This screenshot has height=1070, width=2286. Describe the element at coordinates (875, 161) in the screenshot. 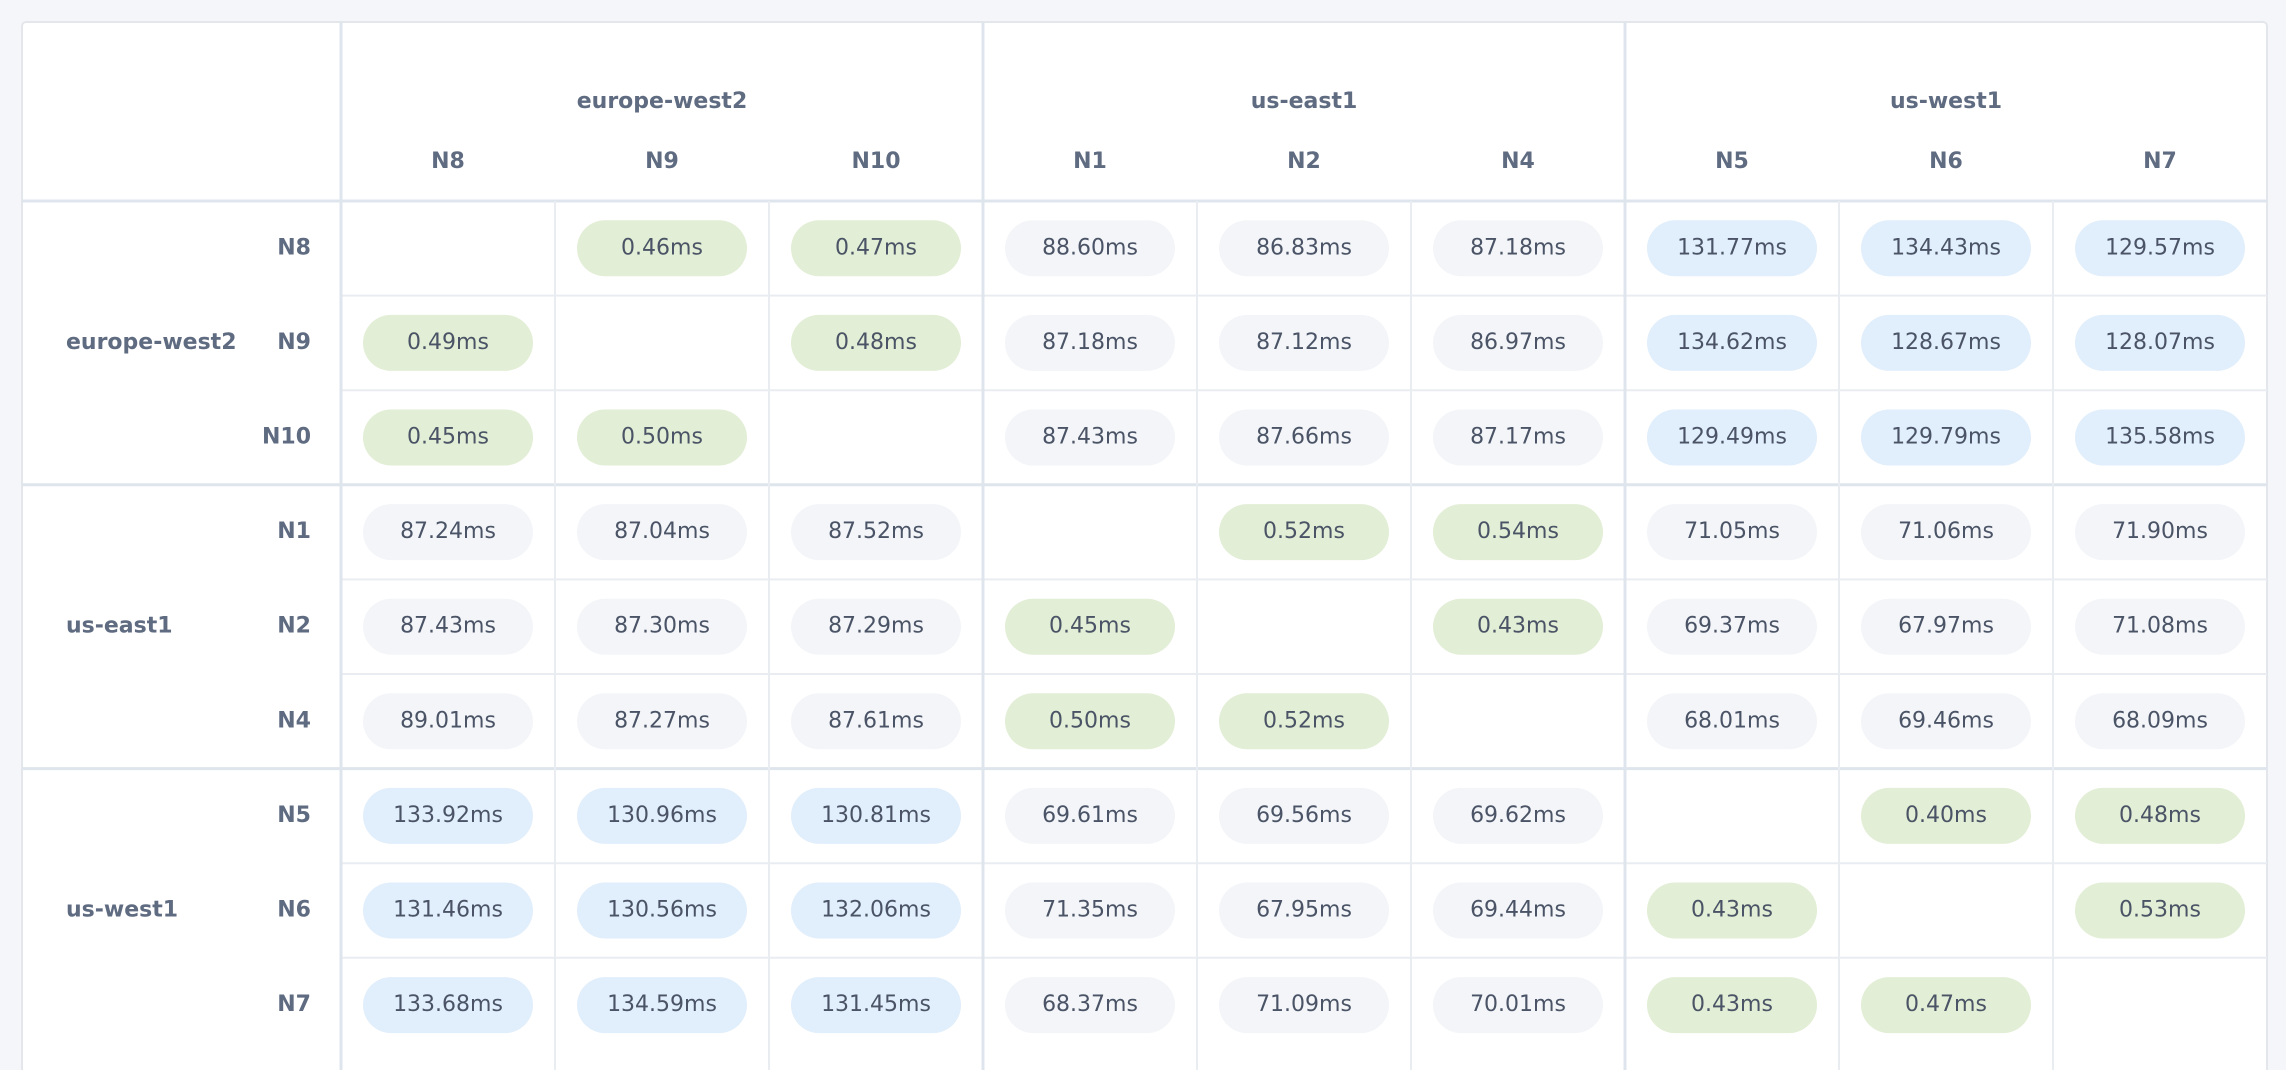

I see `column-node-label: N10` at that location.